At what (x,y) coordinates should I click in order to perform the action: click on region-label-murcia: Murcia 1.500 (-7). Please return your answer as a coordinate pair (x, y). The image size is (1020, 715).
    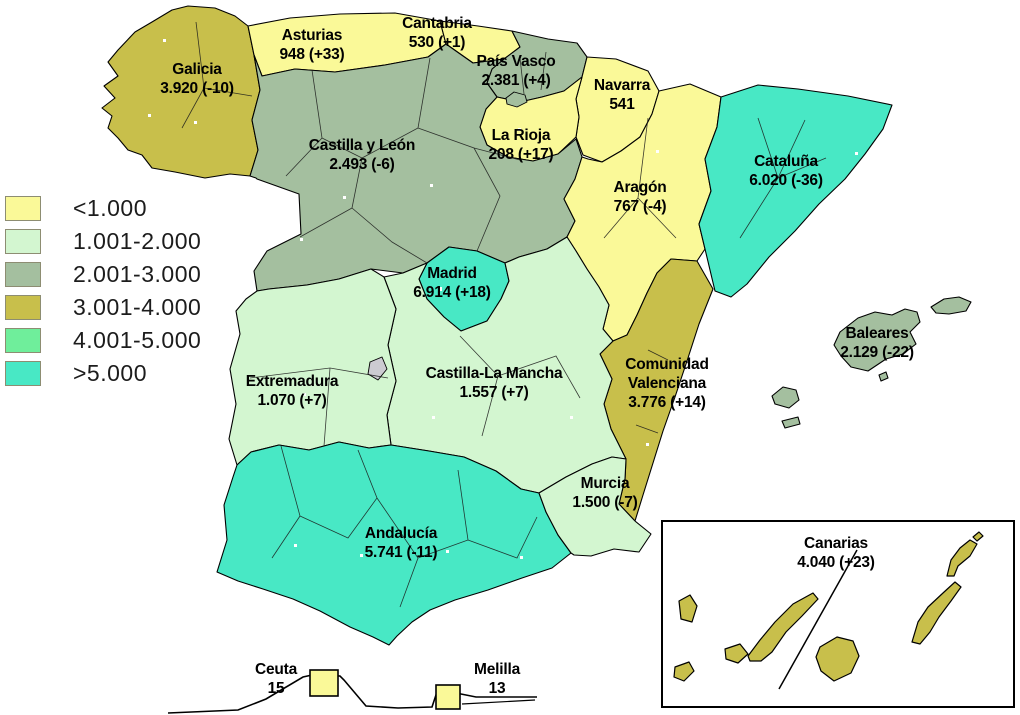
    Looking at the image, I should click on (605, 493).